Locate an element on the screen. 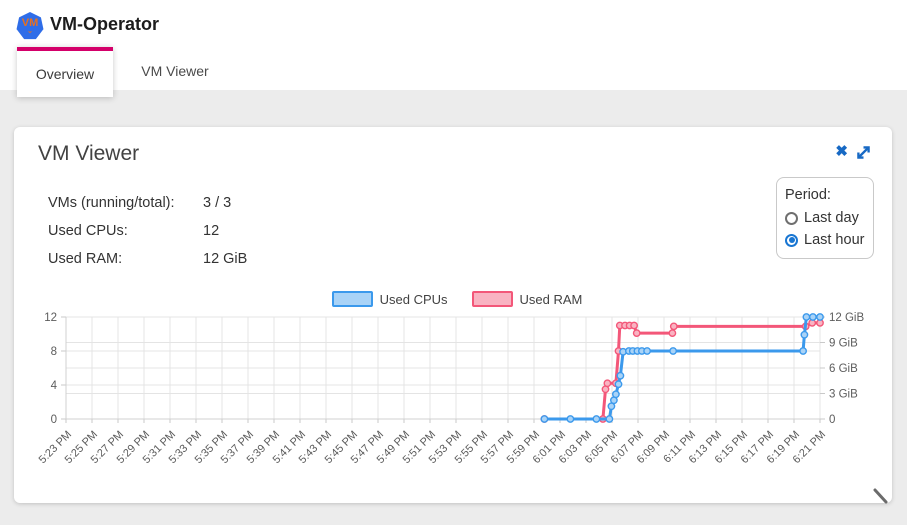 The height and width of the screenshot is (525, 907). stat-used-cpus: Used CPUs: 12 is located at coordinates (147, 231).